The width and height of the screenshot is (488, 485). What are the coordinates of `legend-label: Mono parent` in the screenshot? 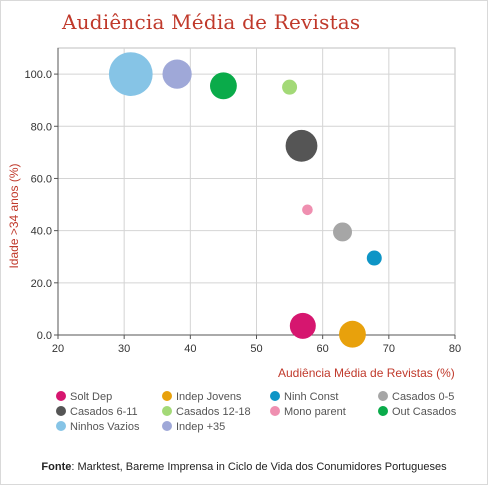 It's located at (315, 412).